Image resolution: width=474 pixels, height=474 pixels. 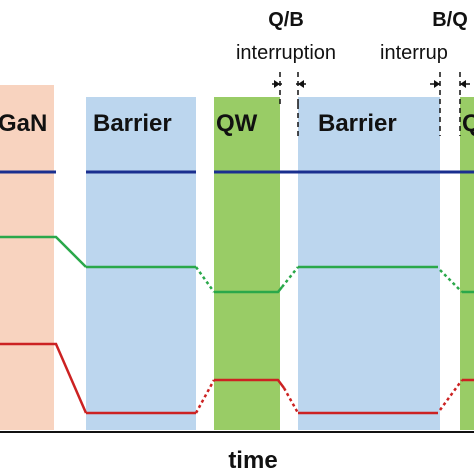 What do you see at coordinates (237, 123) in the screenshot?
I see `region-label-qw-1: QW` at bounding box center [237, 123].